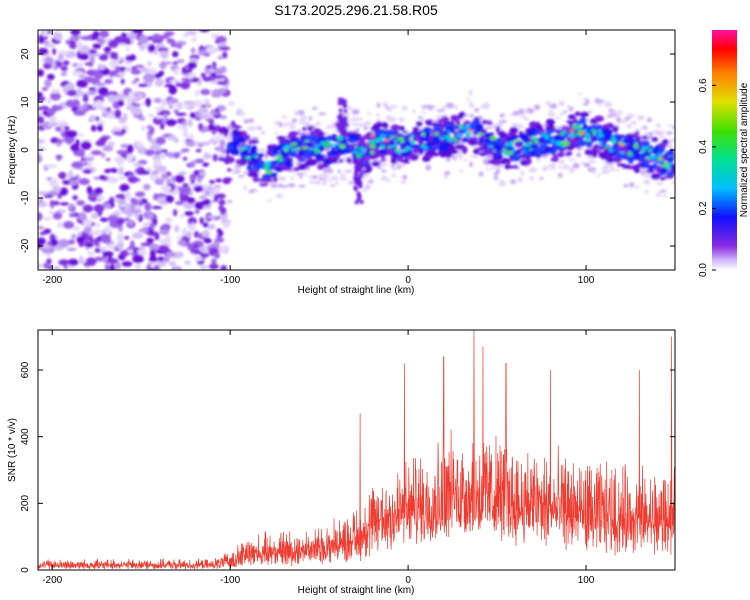  What do you see at coordinates (724, 150) in the screenshot?
I see `colorbar-gradient` at bounding box center [724, 150].